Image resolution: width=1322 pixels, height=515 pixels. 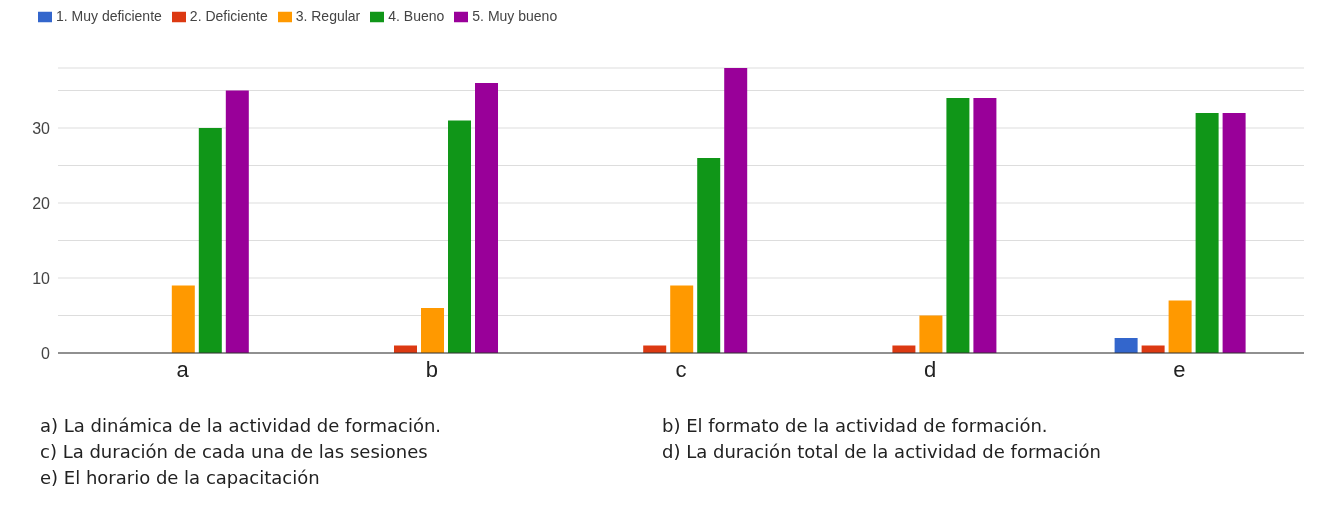 I want to click on x-tick-label: b, so click(x=431, y=369).